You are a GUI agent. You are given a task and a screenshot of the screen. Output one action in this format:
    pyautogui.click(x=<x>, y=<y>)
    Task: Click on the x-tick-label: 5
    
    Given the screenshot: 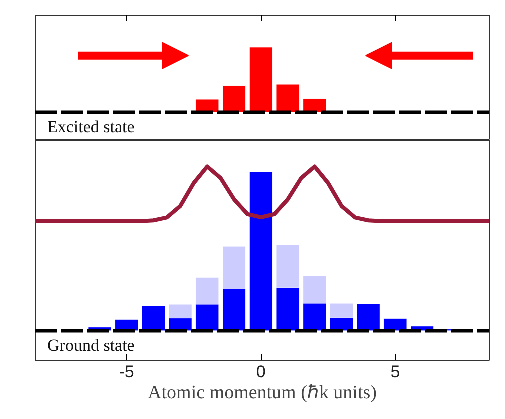 What is the action you would take?
    pyautogui.click(x=395, y=372)
    